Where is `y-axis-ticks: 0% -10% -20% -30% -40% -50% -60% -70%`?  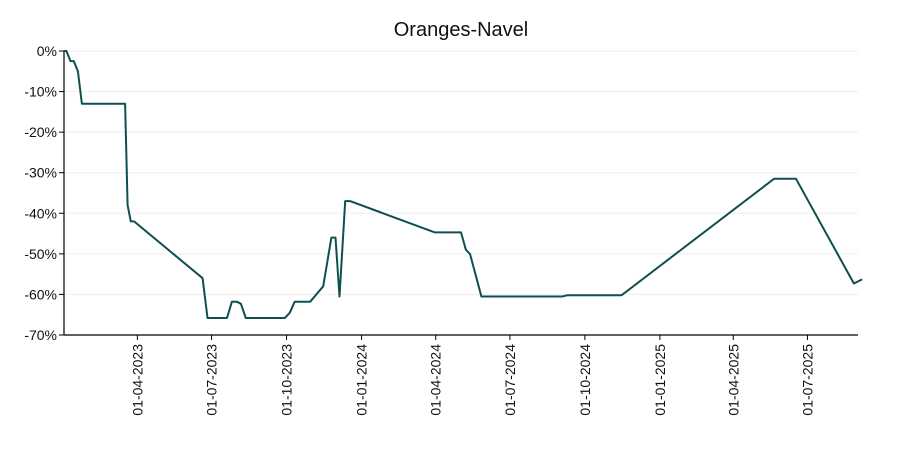
y-axis-ticks: 0% -10% -20% -30% -40% -50% -60% -70% is located at coordinates (44, 193).